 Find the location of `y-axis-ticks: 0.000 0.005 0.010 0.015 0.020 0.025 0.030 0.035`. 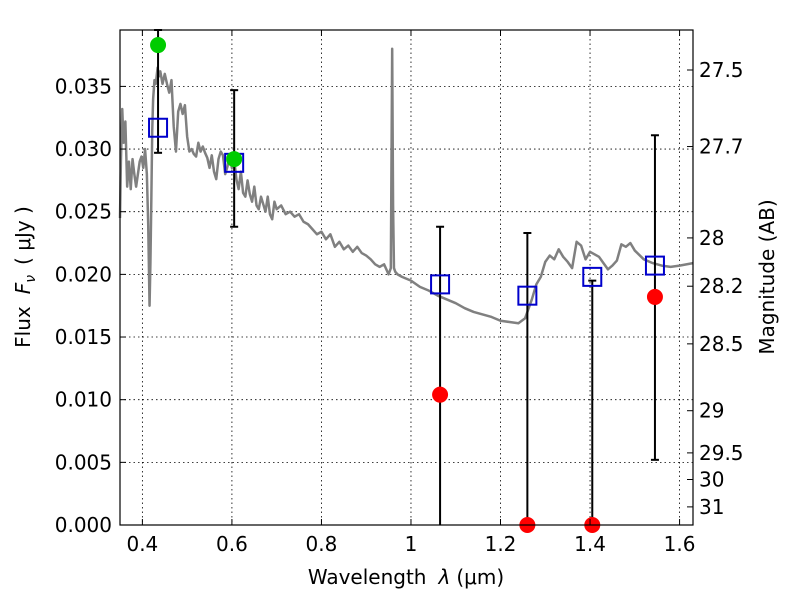

y-axis-ticks: 0.000 0.005 0.010 0.015 0.020 0.025 0.030 0.035 is located at coordinates (90, 305).